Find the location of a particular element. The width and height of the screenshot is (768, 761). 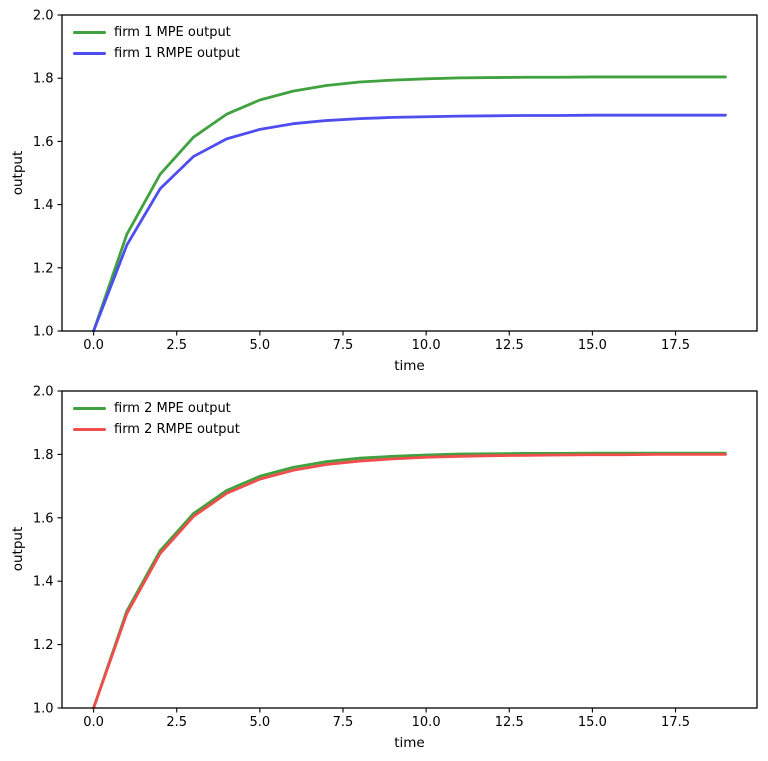

x-axis-label-bottom: time is located at coordinates (409, 743).